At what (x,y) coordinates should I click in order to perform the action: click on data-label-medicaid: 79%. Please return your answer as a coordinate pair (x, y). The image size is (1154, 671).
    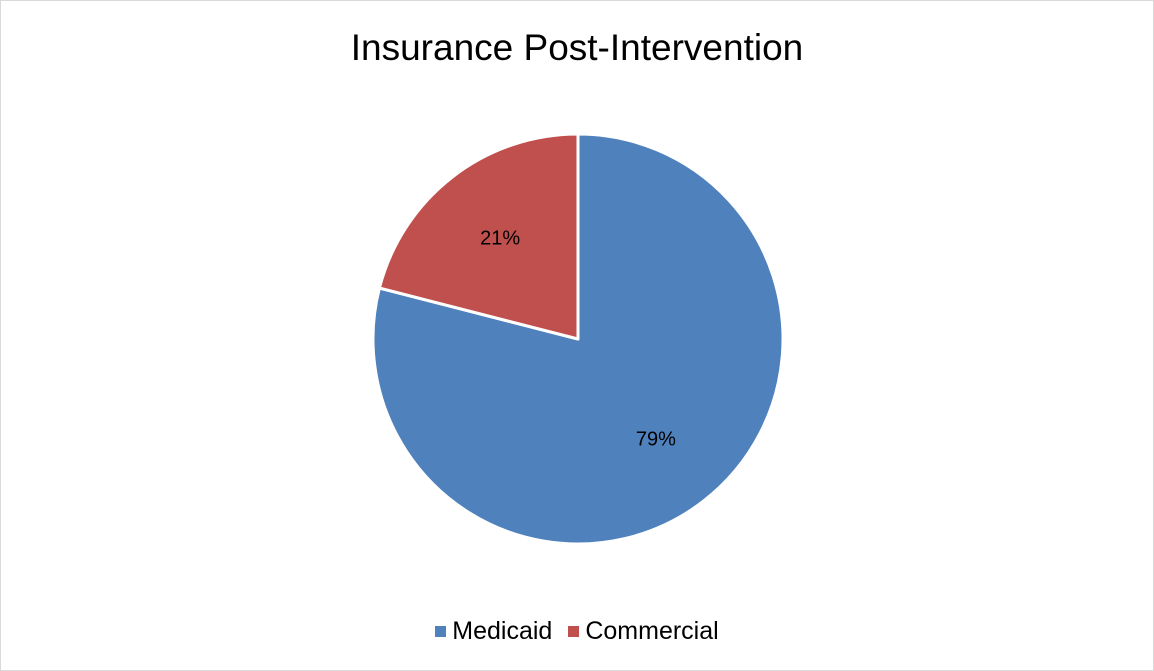
    Looking at the image, I should click on (656, 439).